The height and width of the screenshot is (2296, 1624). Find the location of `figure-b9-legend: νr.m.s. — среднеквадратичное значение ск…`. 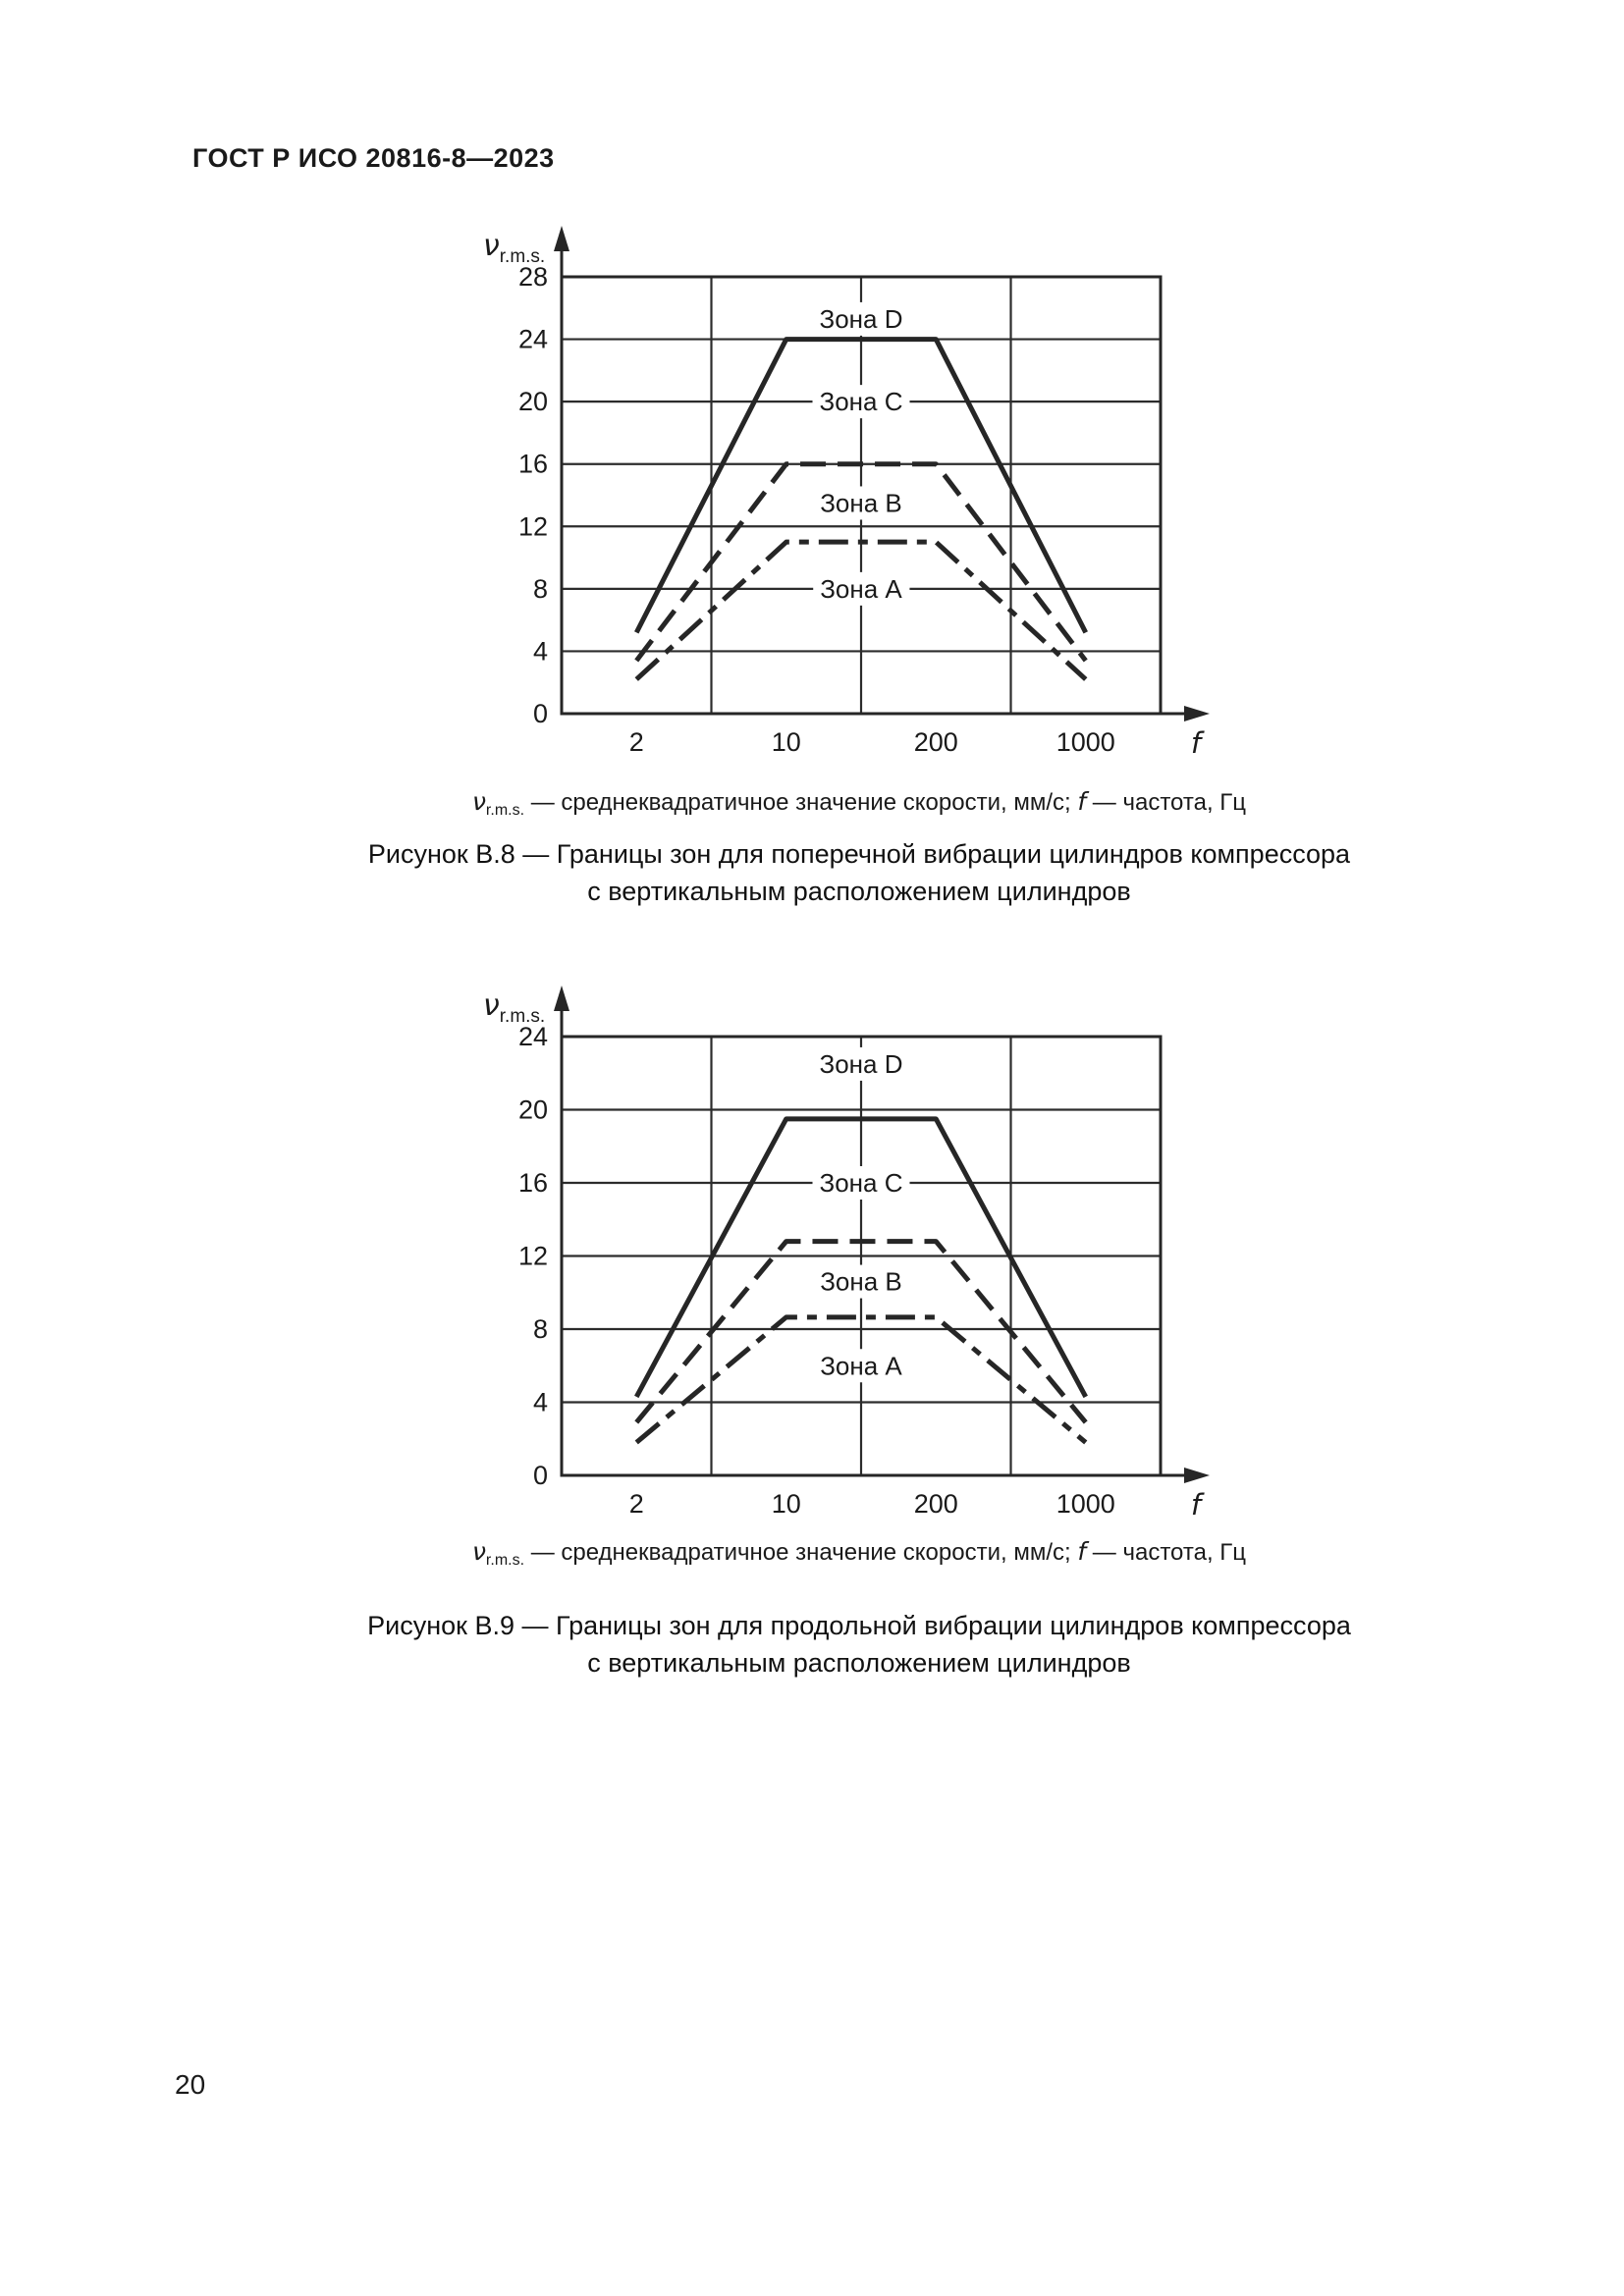

figure-b9-legend: νr.m.s. — среднеквадратичное значение ск… is located at coordinates (859, 1554).